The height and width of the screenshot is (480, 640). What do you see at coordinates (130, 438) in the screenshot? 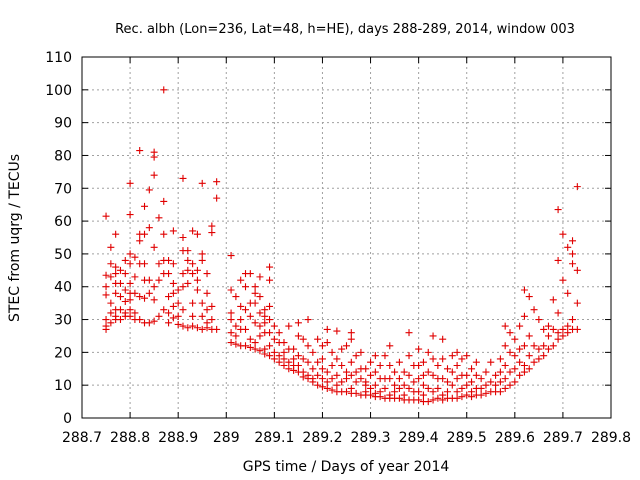
I see `x-tick-label: 288.8` at bounding box center [130, 438].